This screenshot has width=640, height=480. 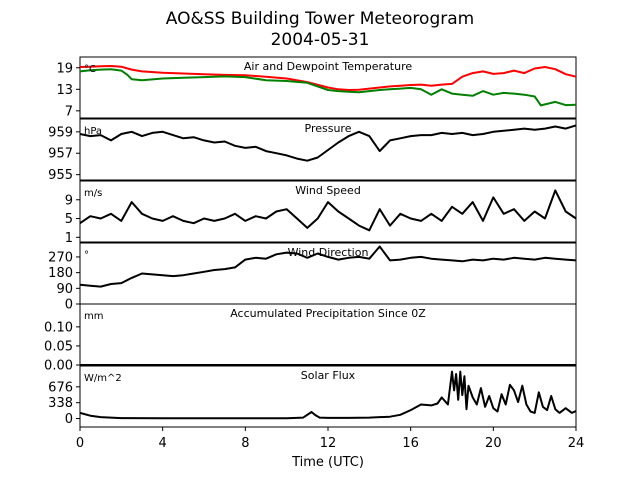 What do you see at coordinates (69, 219) in the screenshot?
I see `y-tick-label: 5` at bounding box center [69, 219].